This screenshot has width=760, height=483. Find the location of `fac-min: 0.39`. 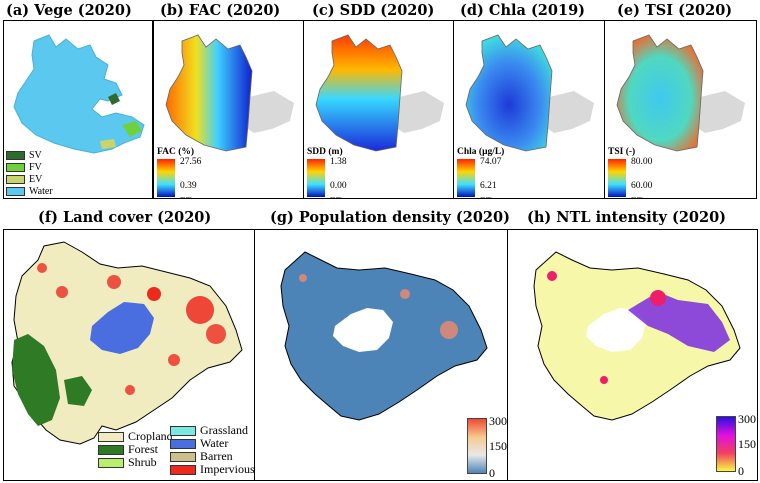

fac-min: 0.39 is located at coordinates (188, 186).